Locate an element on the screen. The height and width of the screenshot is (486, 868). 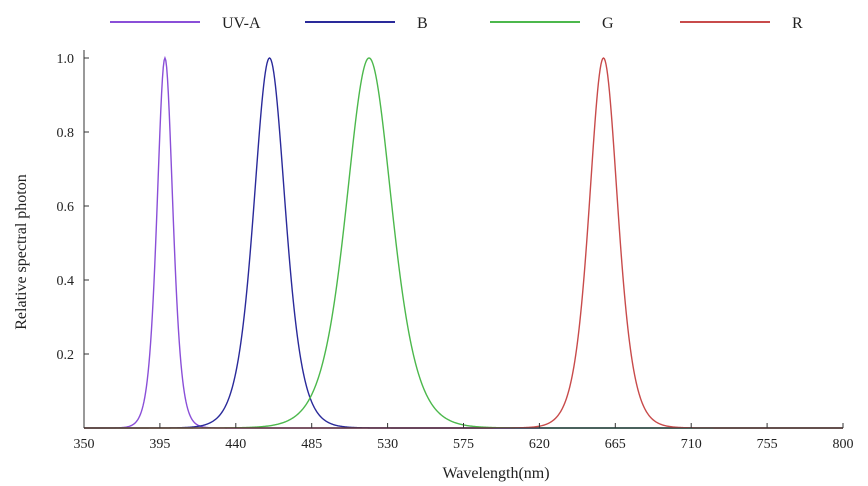
y-tick-label: 1.0 is located at coordinates (66, 59).